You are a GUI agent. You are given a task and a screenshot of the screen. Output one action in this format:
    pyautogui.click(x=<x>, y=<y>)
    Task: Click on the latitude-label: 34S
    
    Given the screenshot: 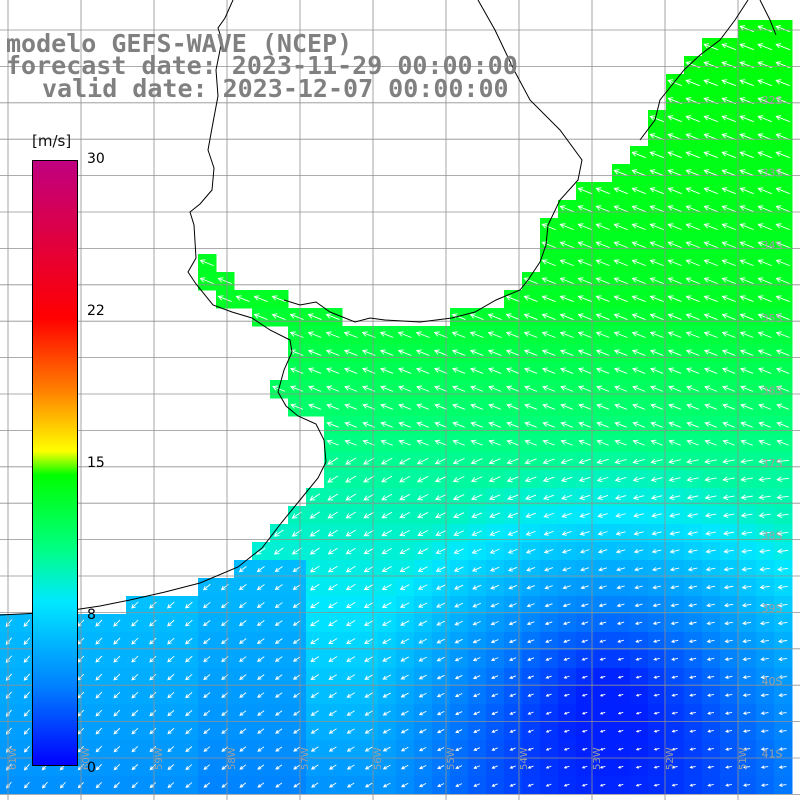 What is the action you would take?
    pyautogui.click(x=772, y=245)
    